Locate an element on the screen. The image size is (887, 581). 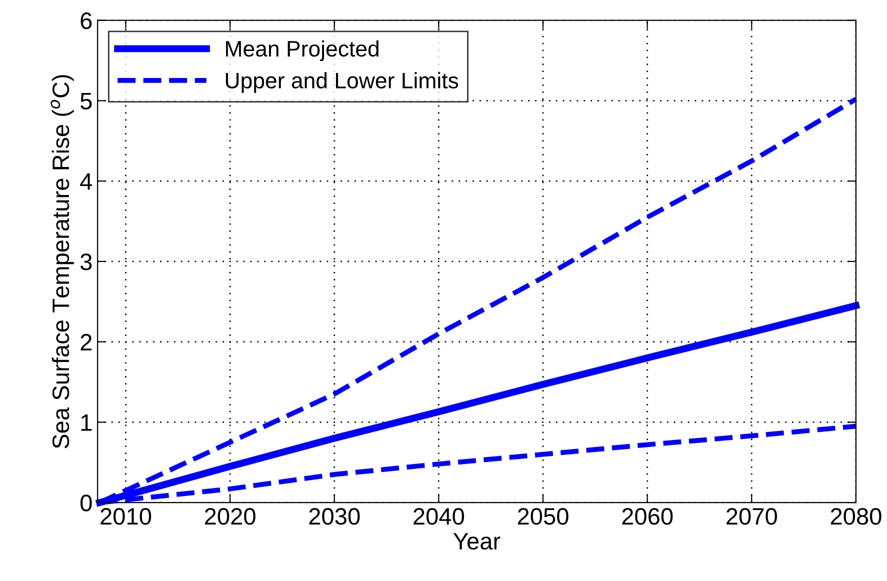
x-tick-label: 2030 is located at coordinates (334, 516).